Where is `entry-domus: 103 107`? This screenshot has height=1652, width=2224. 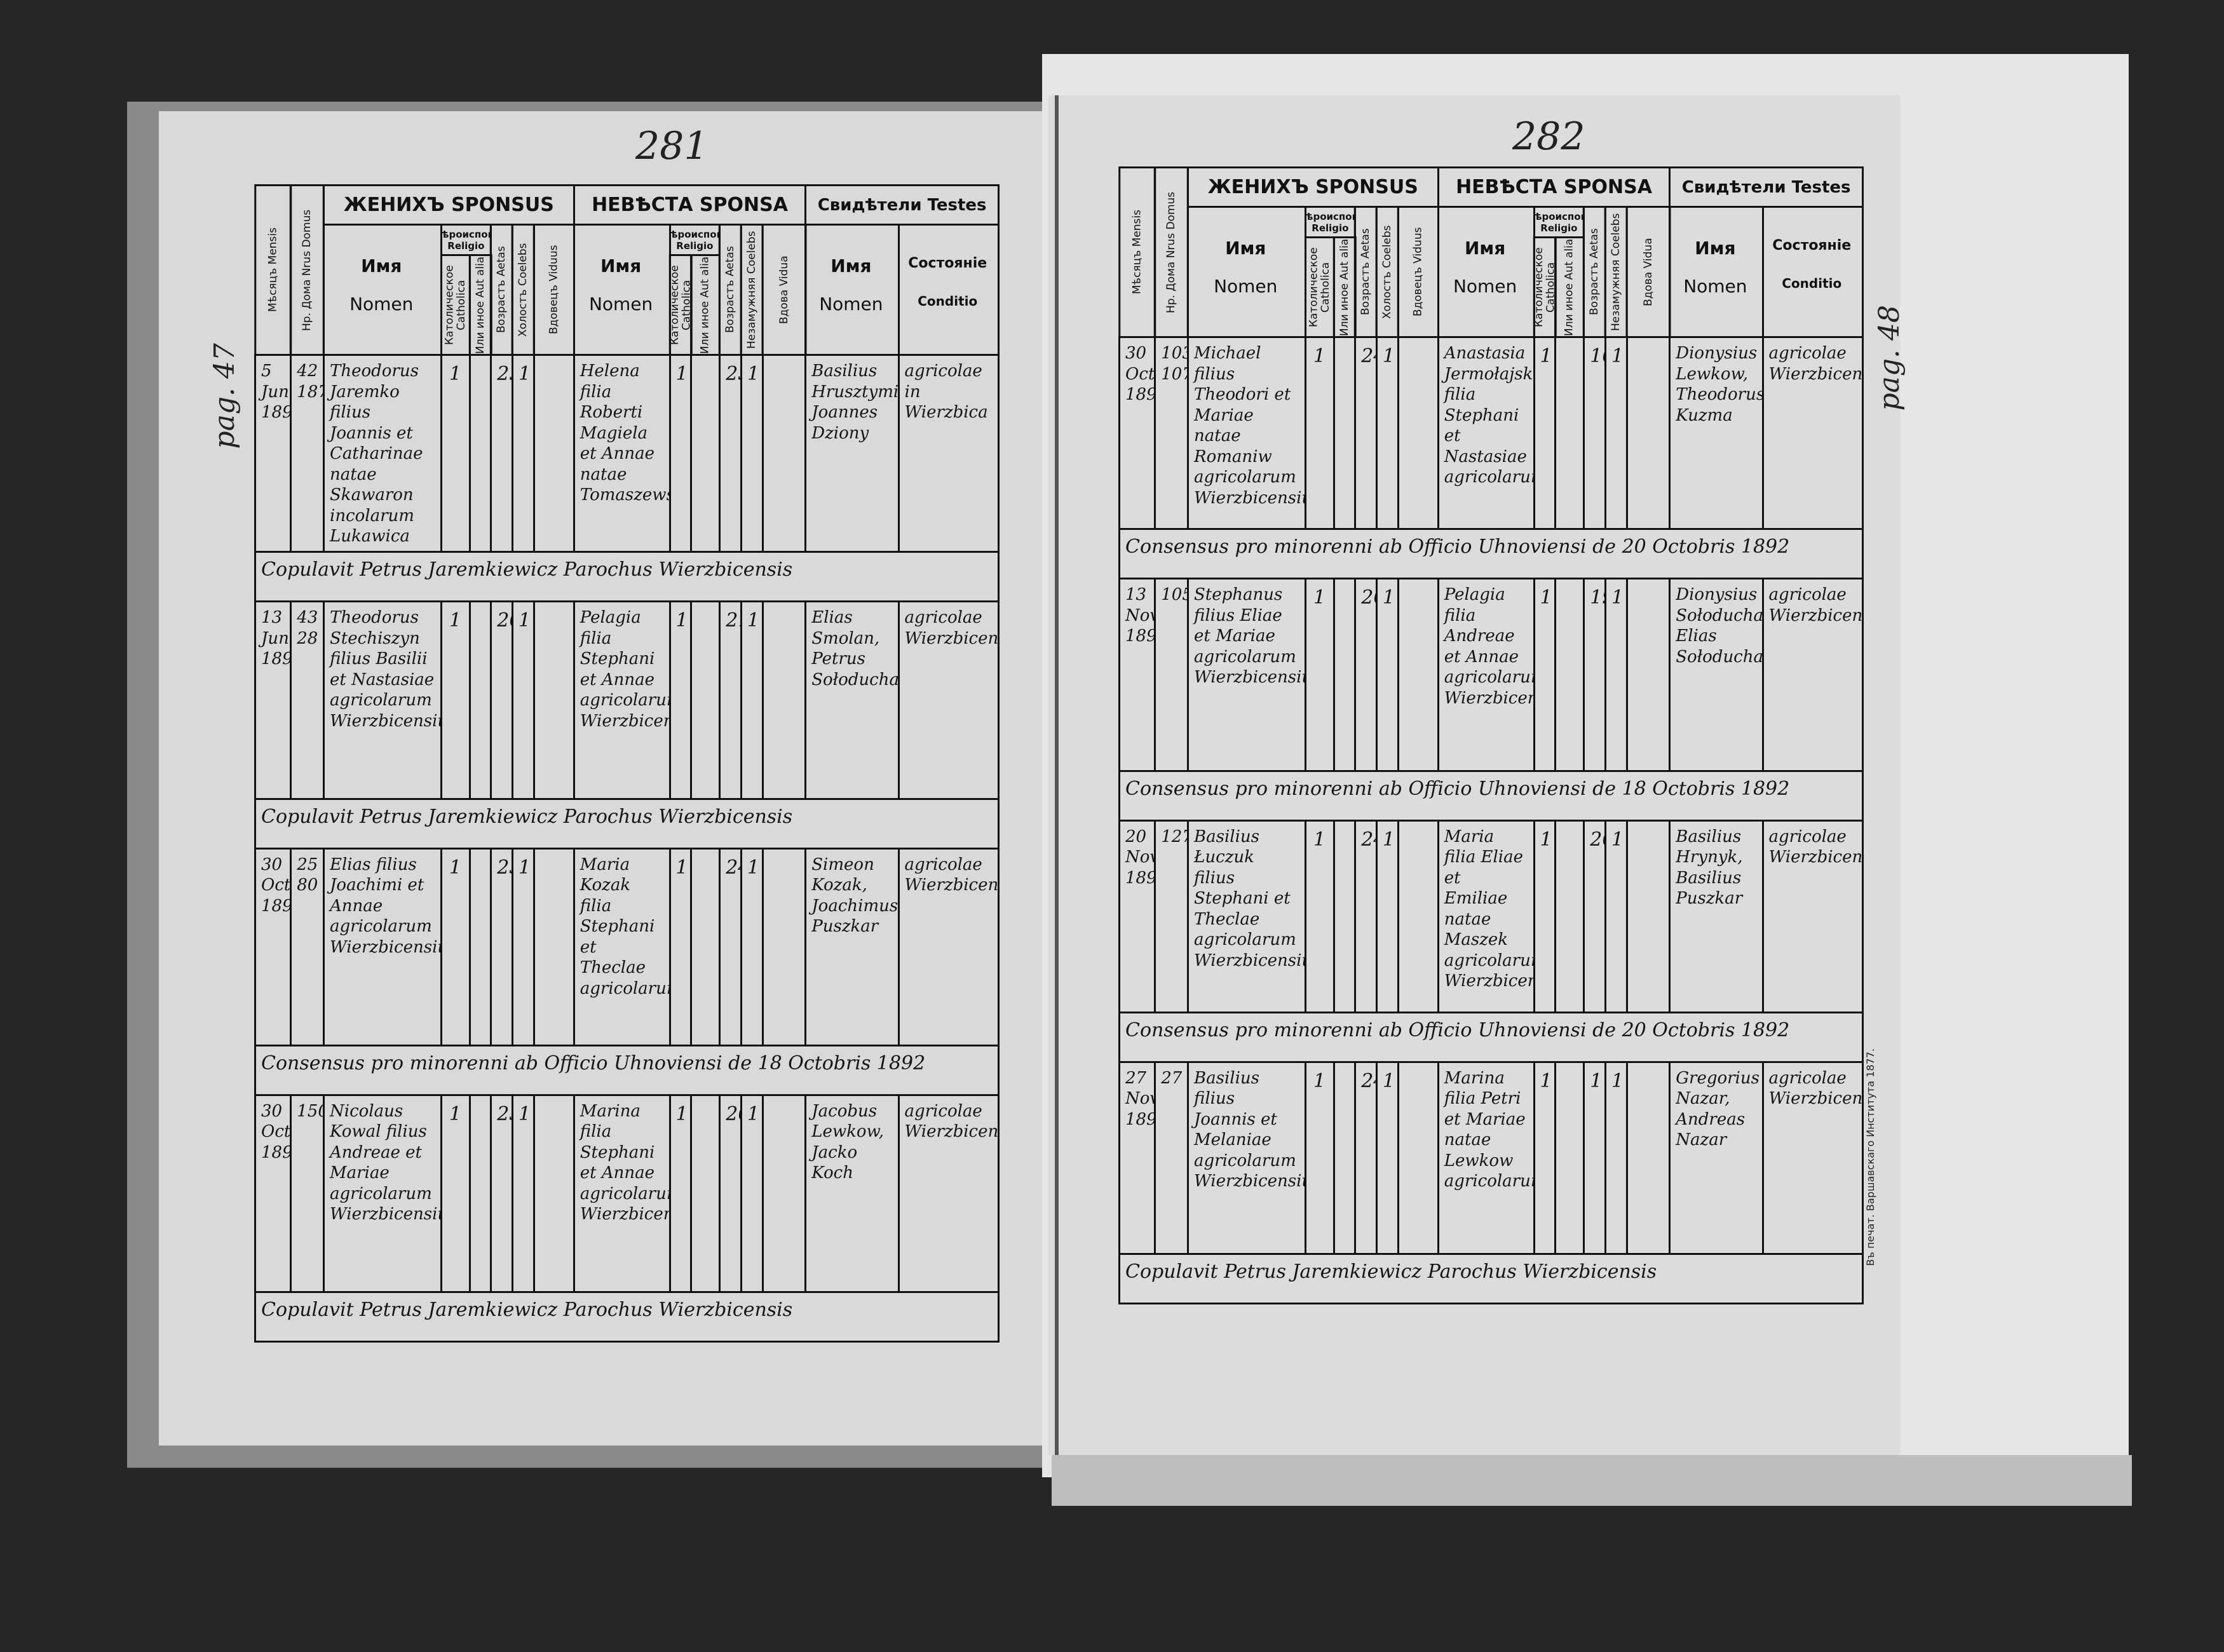 entry-domus: 103 107 is located at coordinates (1171, 434).